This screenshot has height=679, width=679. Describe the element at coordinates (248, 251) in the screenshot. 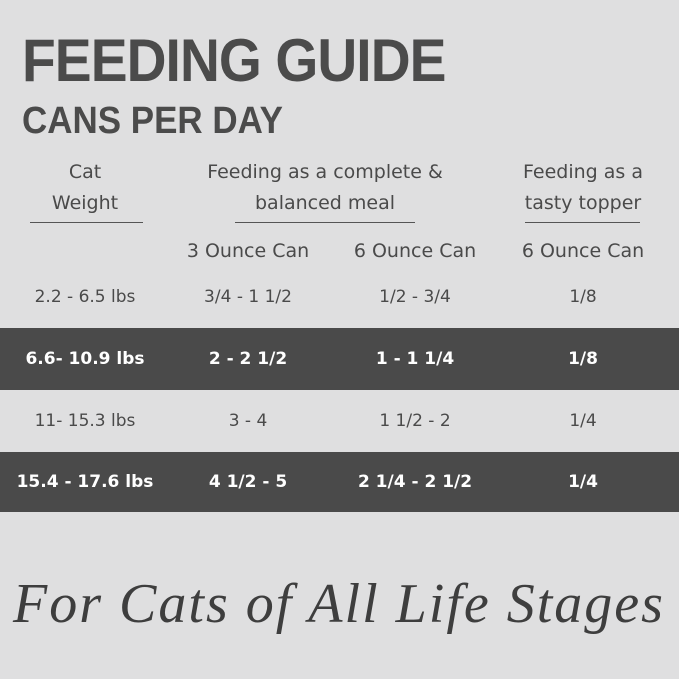

I see `column-header: 3 Ounce Can` at that location.